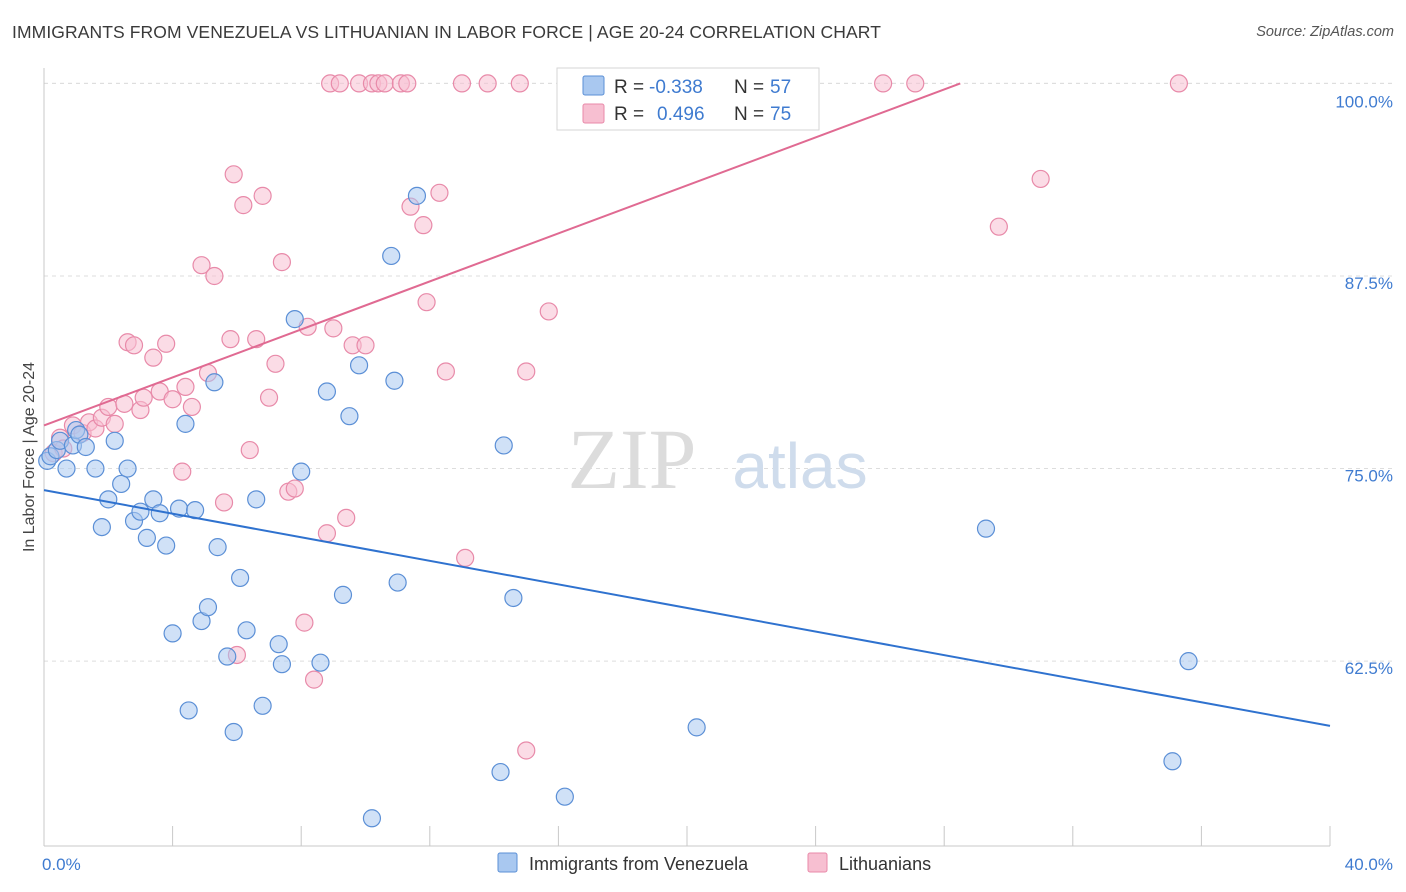 The width and height of the screenshot is (1406, 892). I want to click on series-legend: Immigrants from Venezuela Lithuanians, so click(714, 863).